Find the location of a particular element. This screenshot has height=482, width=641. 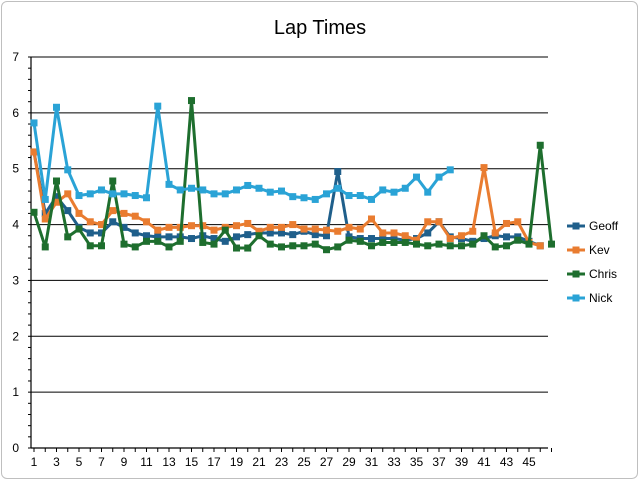

legend-label-geoff: Geoff is located at coordinates (604, 226).